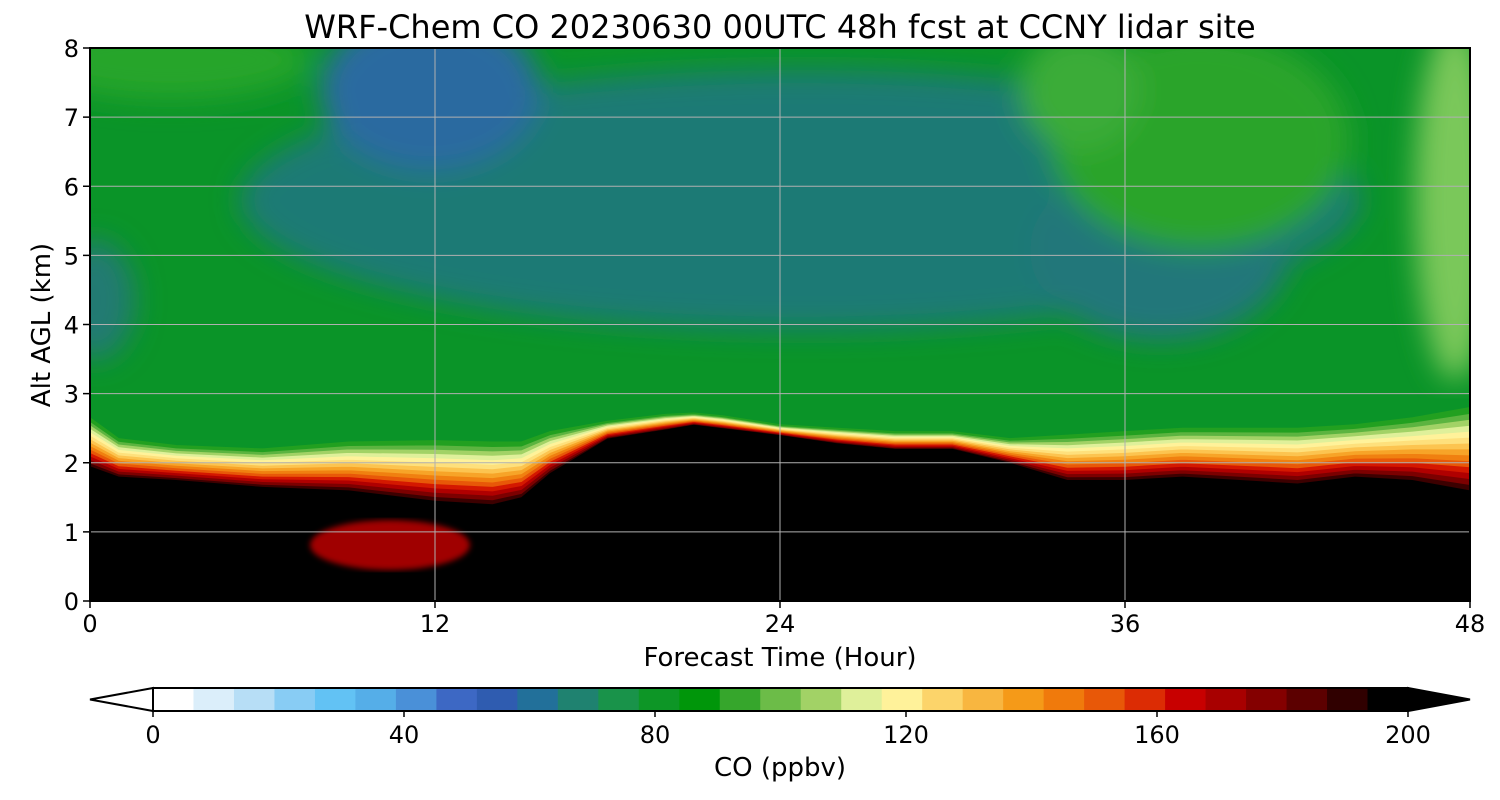 The image size is (1500, 800). I want to click on right-edge-light-green, so click(1442, 214).